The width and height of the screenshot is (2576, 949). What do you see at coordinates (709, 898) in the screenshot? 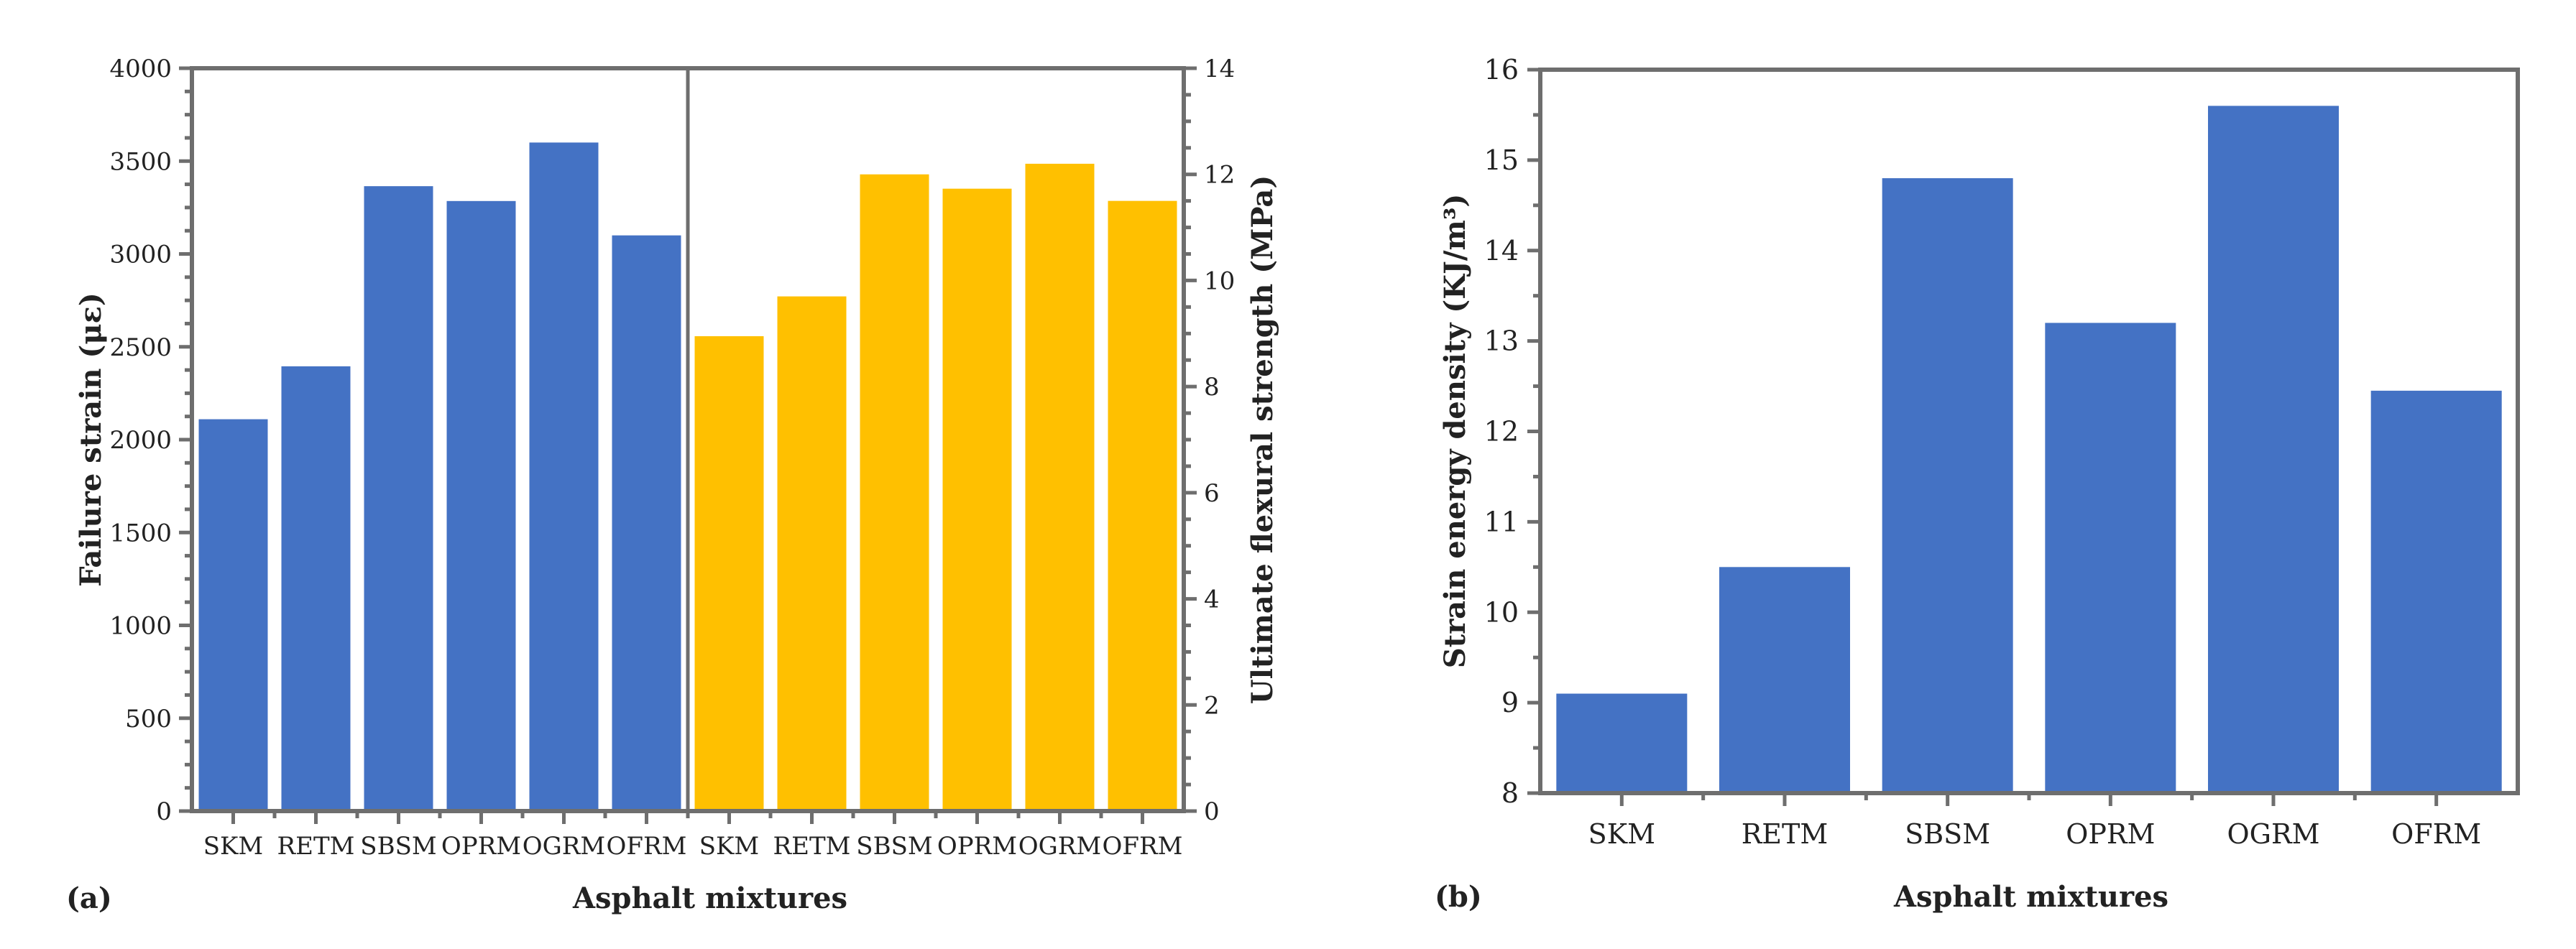
I see `chart-a-x-axis-title: Asphalt mixtures` at bounding box center [709, 898].